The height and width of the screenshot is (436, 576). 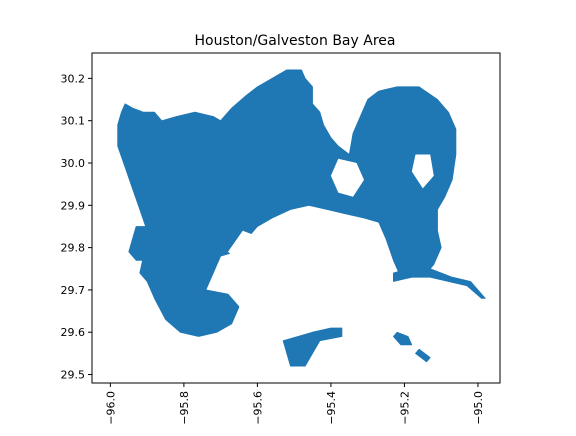 I want to click on y-tick-label: 29.5, so click(x=73, y=375).